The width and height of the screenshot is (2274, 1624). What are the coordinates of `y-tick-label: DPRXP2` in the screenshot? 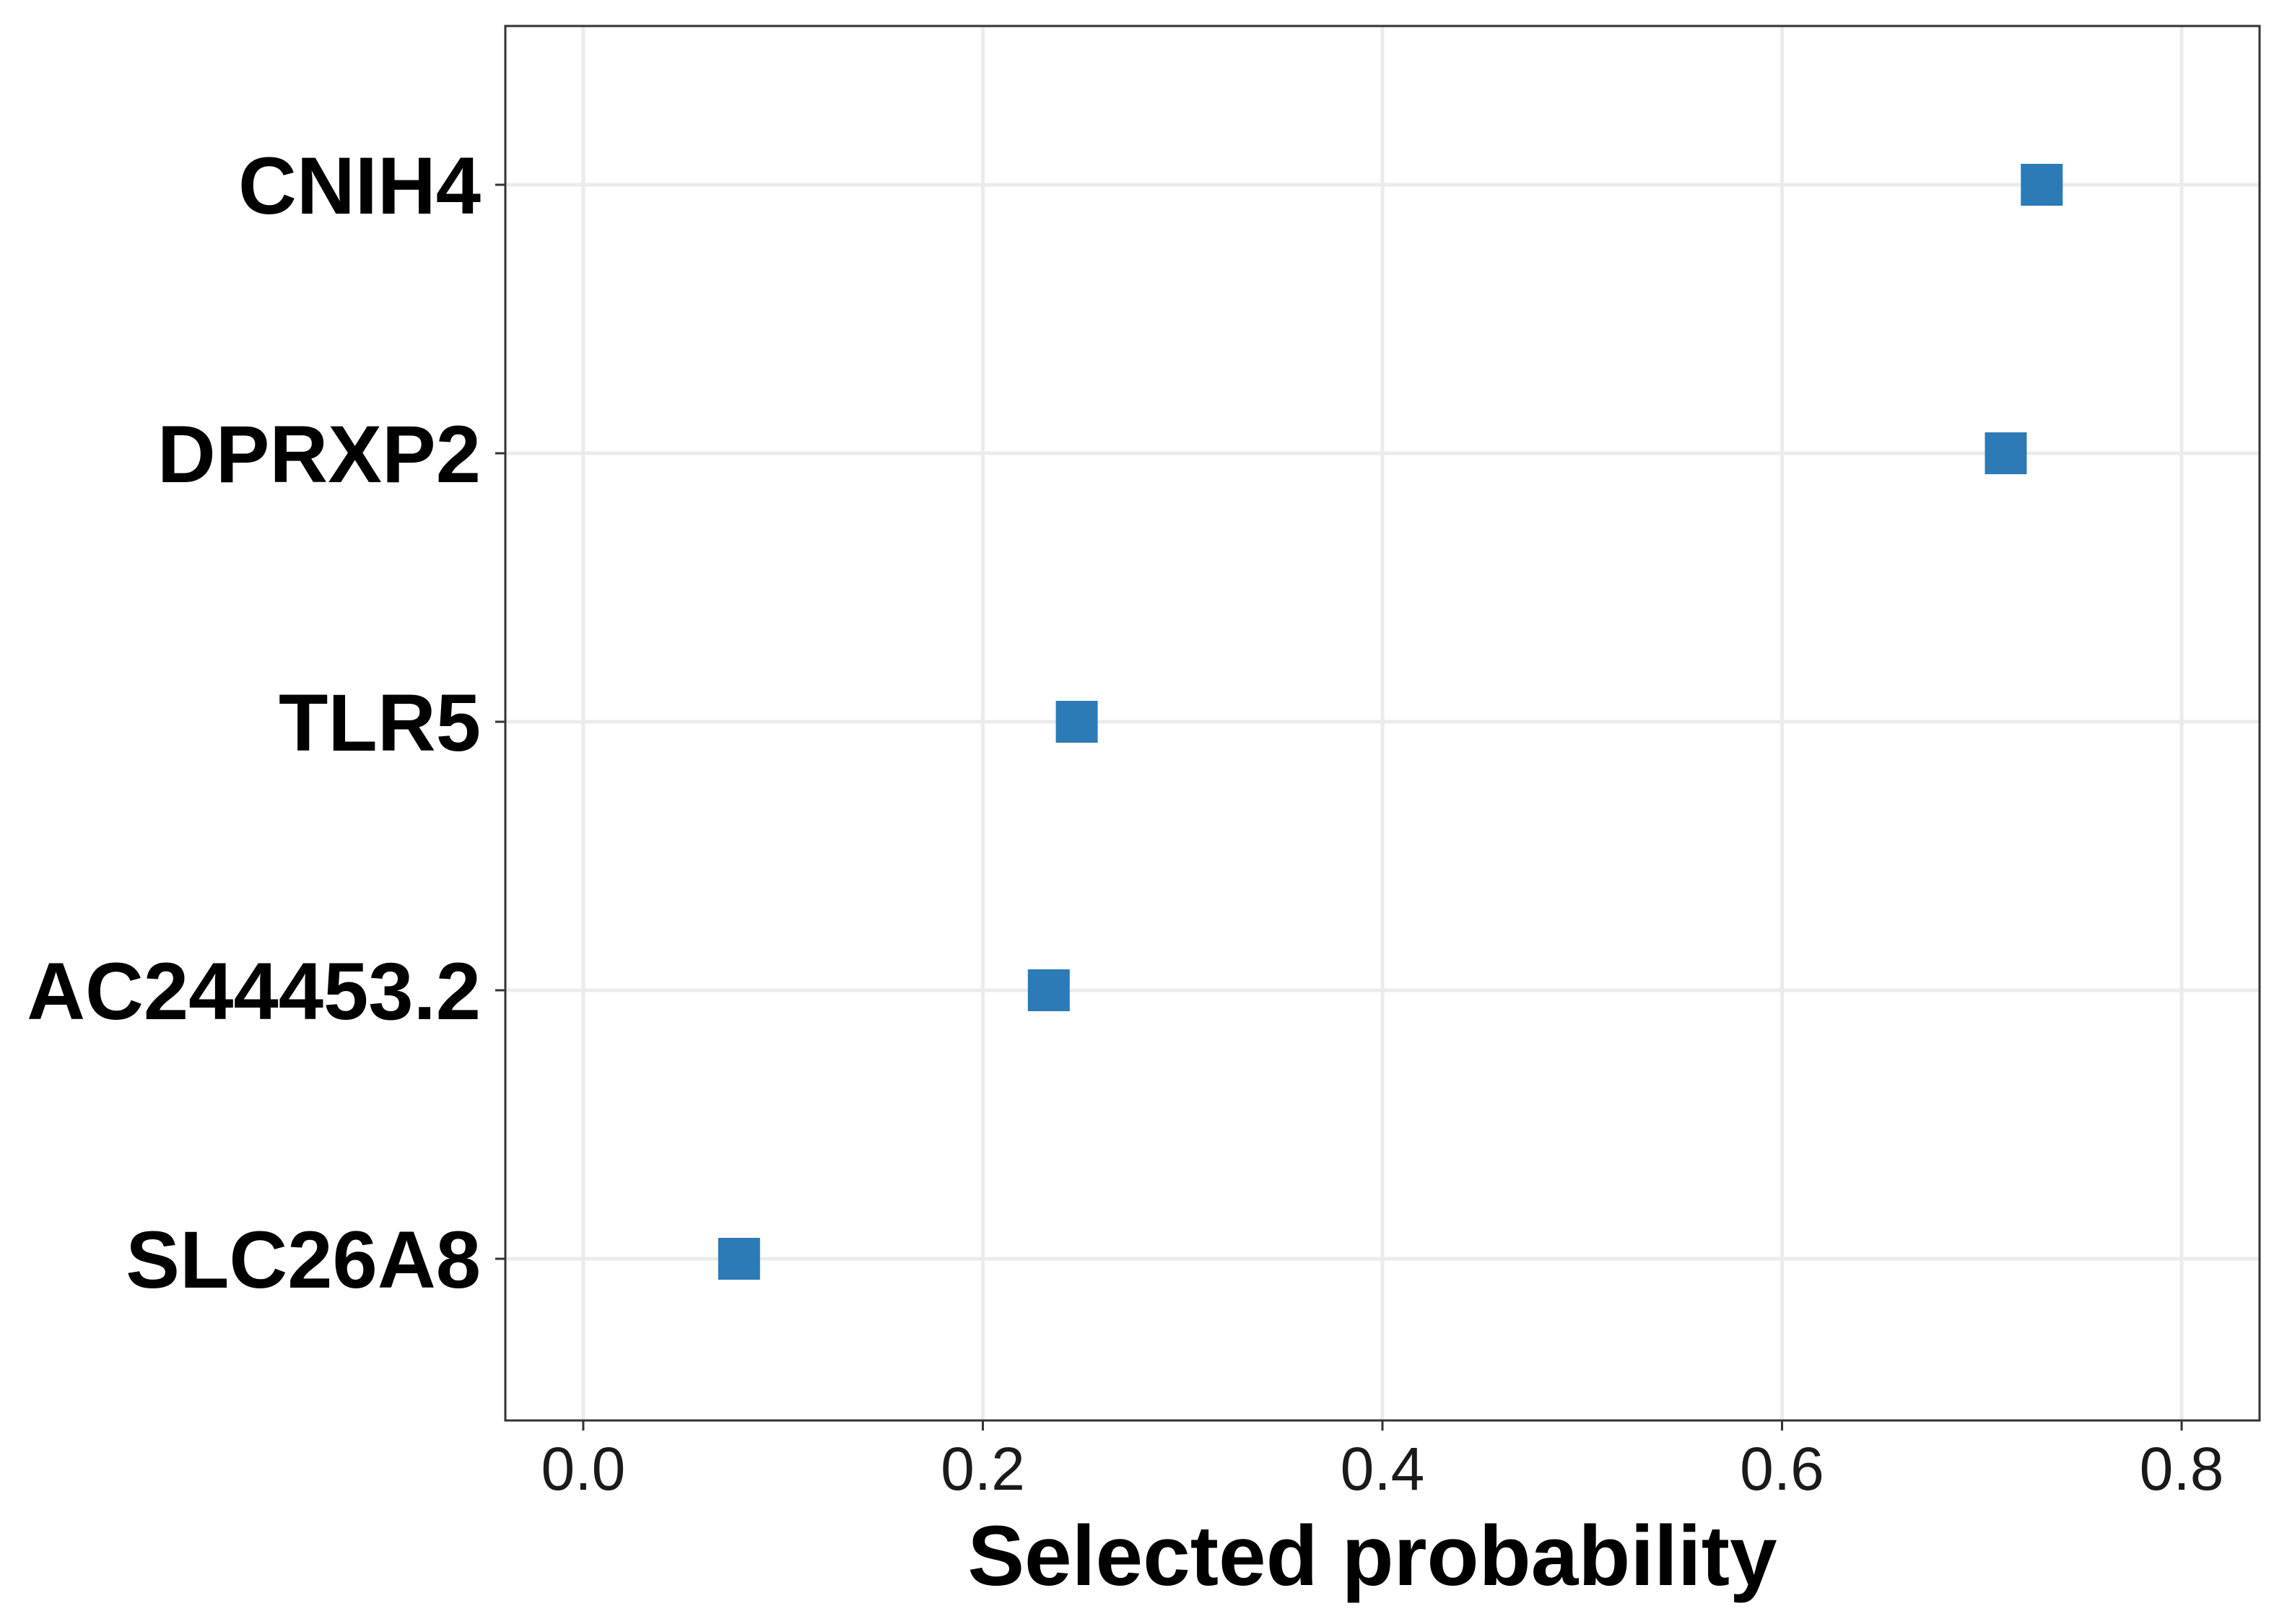 It's located at (319, 454).